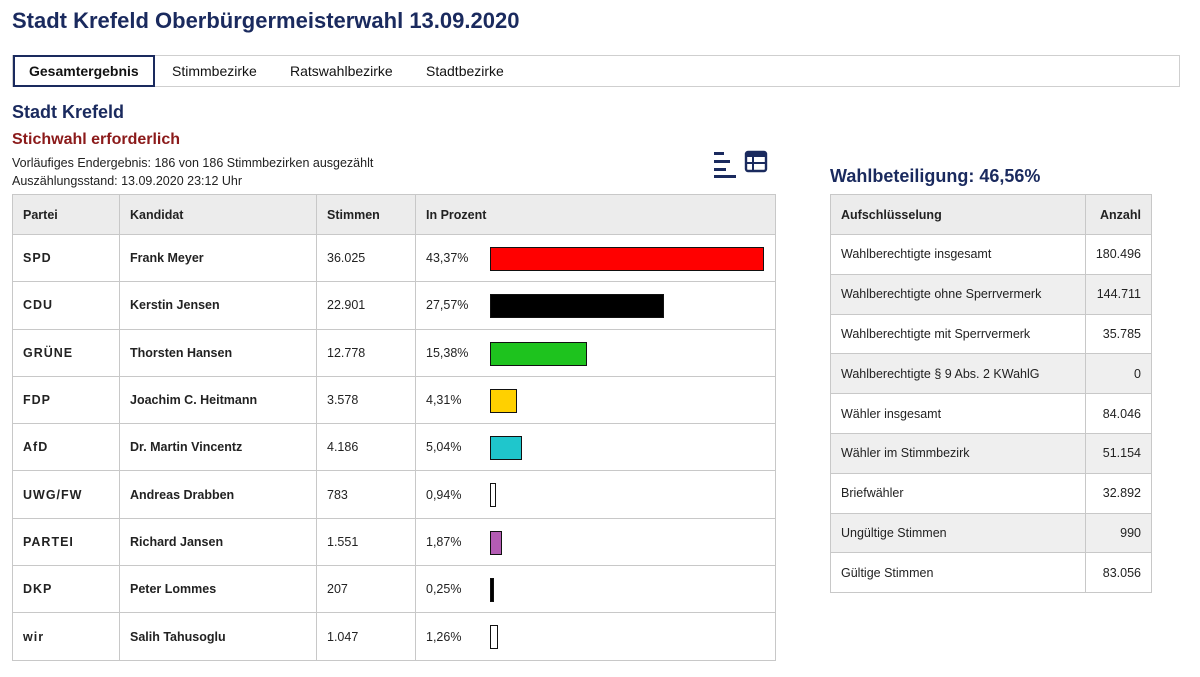 This screenshot has height=677, width=1200. I want to click on percent-cell: 4,31%, so click(595, 400).